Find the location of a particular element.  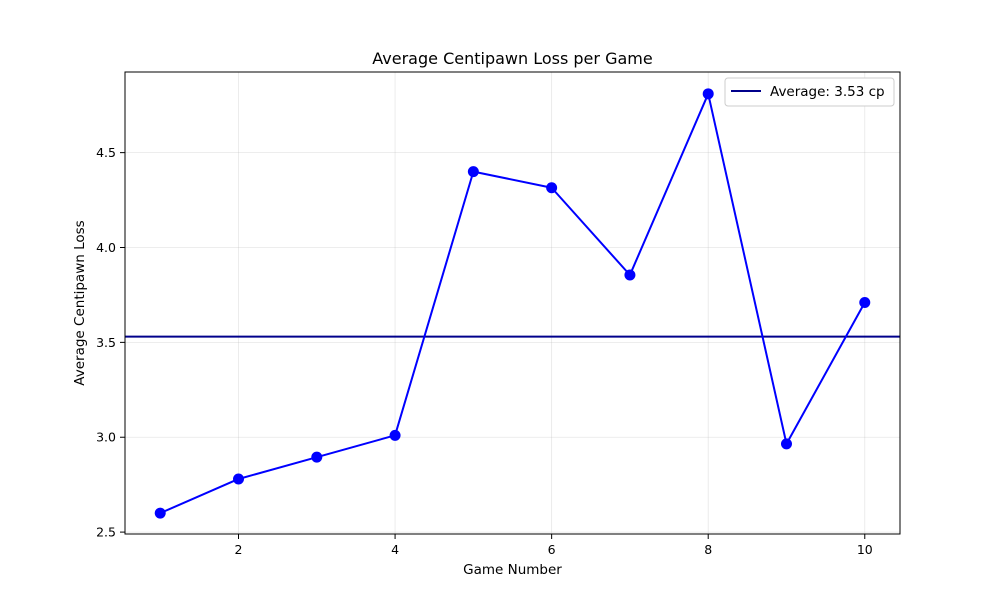

y-tick-label: 4.5 is located at coordinates (106, 152).